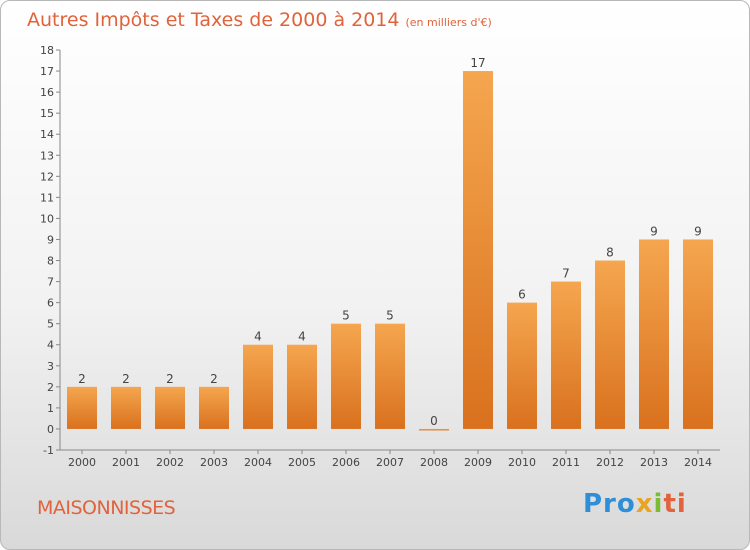  Describe the element at coordinates (170, 379) in the screenshot. I see `data-label-2002: 2` at that location.